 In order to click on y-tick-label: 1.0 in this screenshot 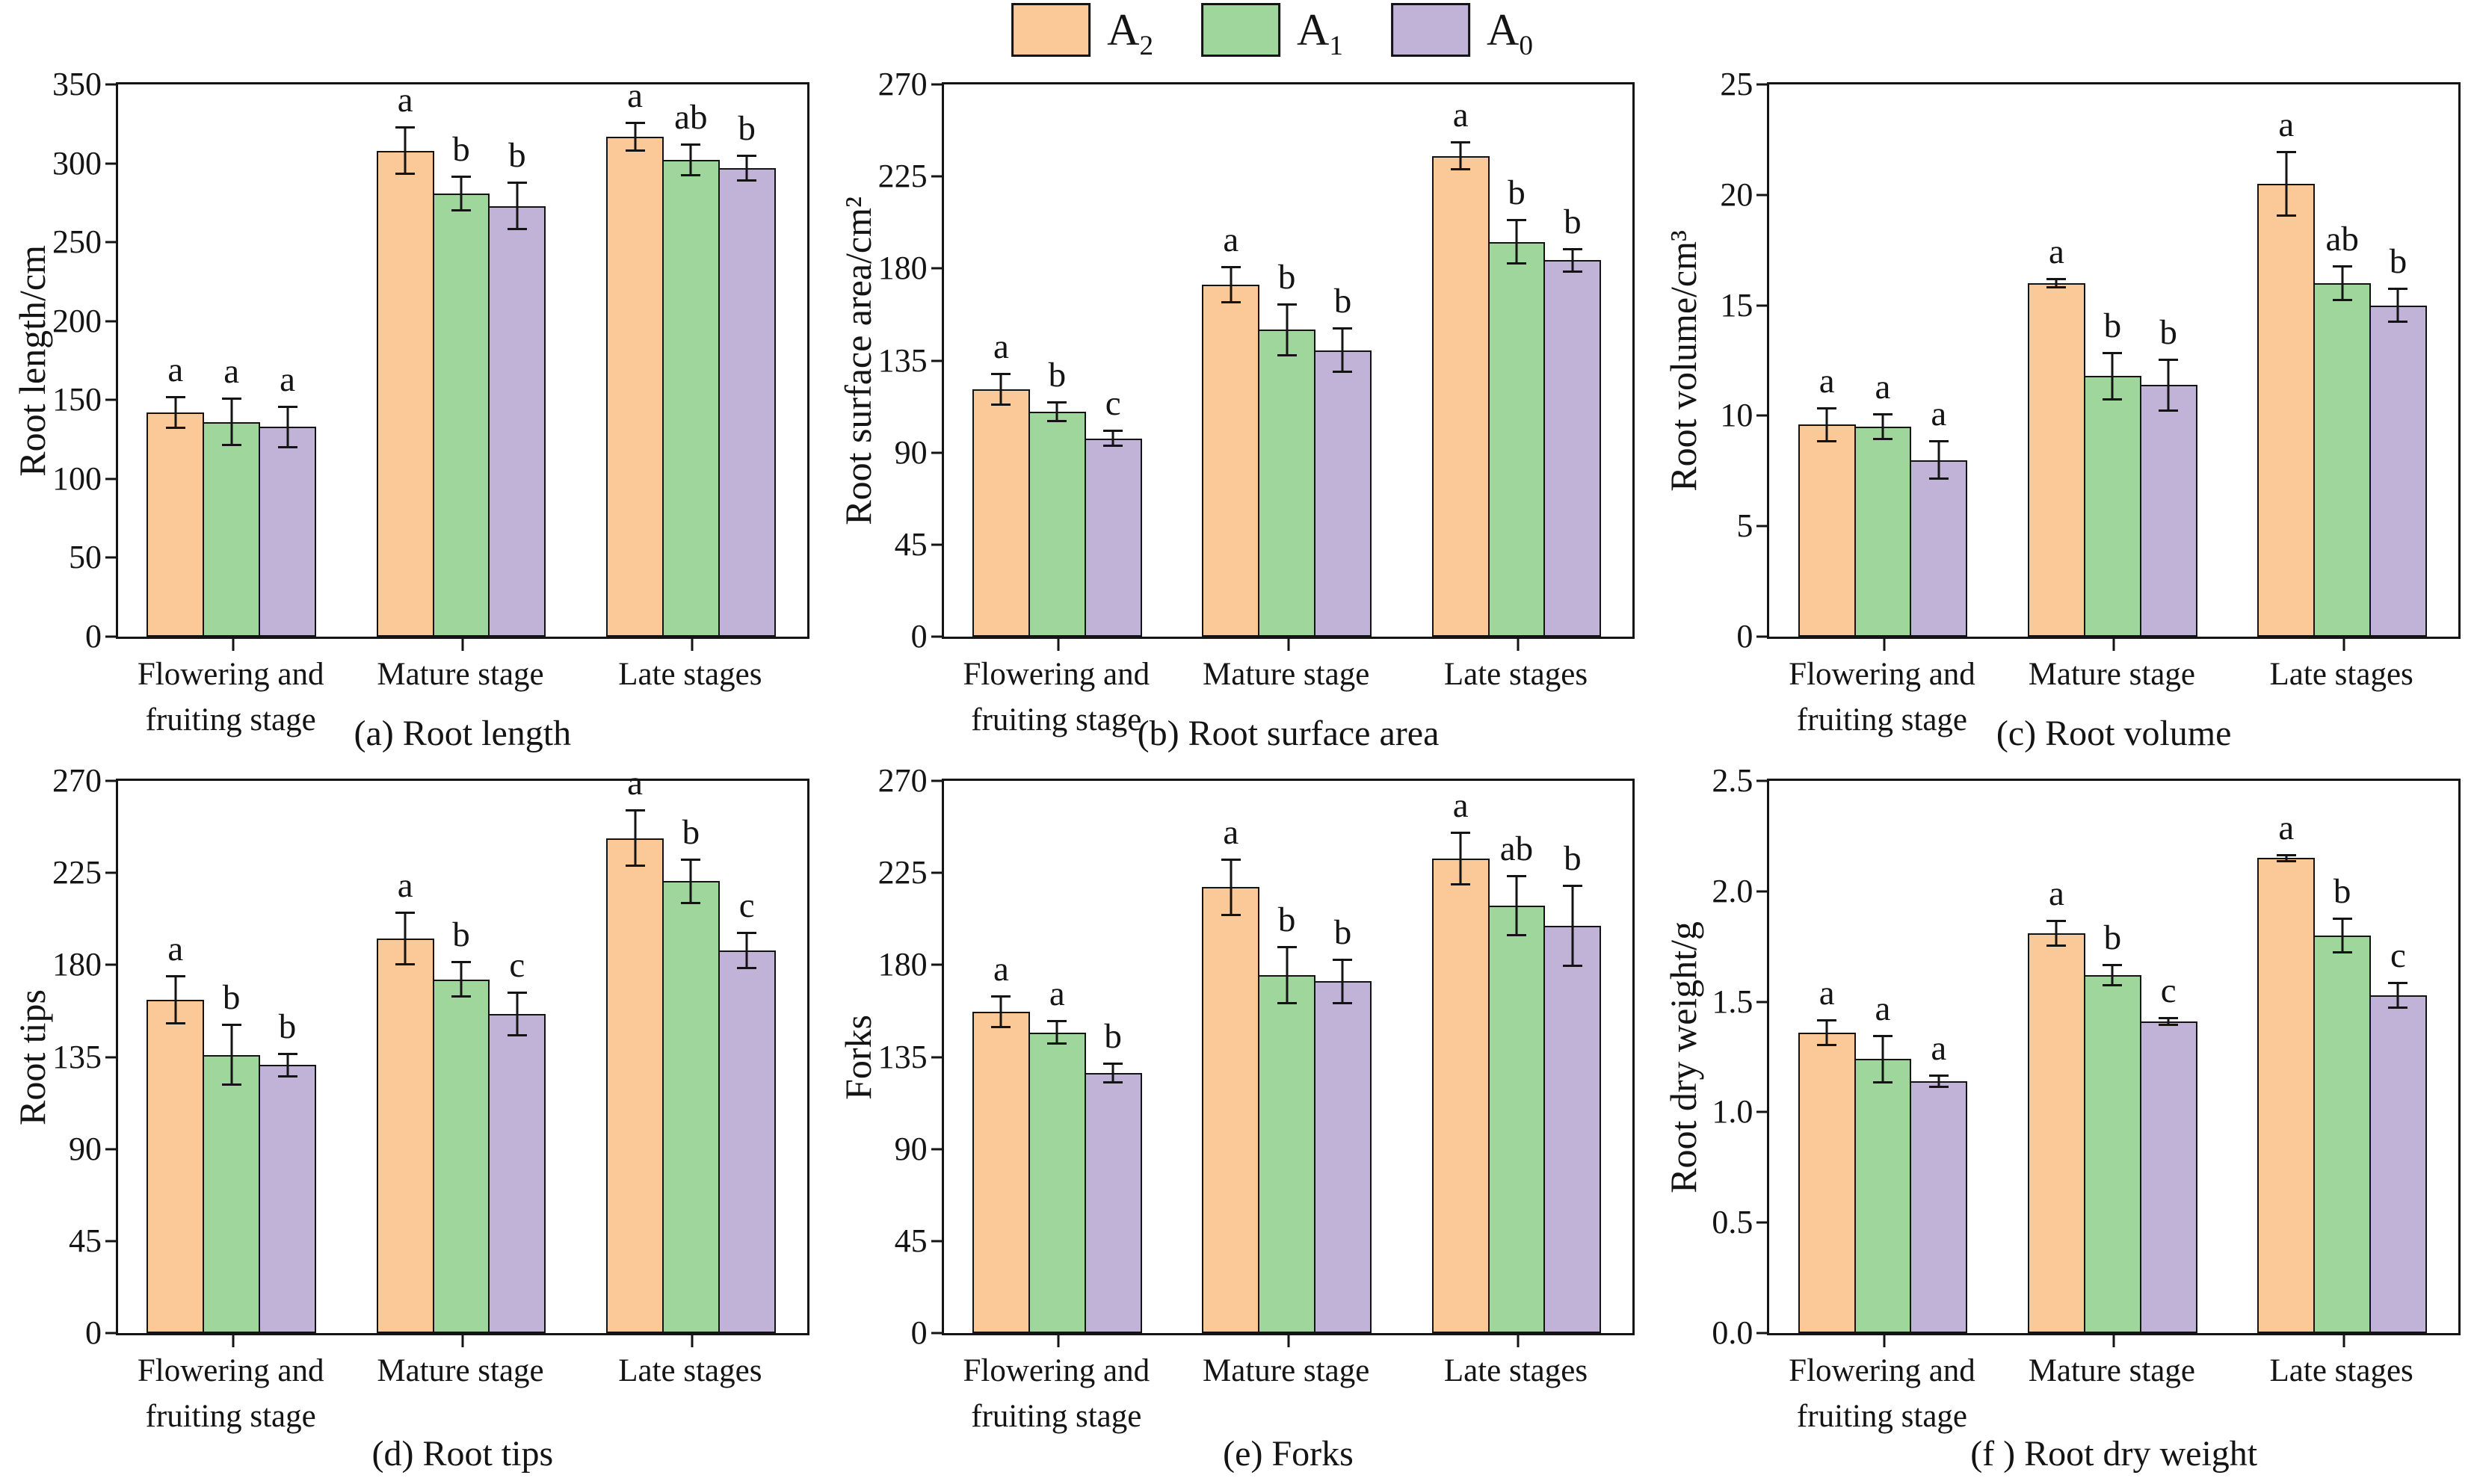, I will do `click(1732, 1112)`.